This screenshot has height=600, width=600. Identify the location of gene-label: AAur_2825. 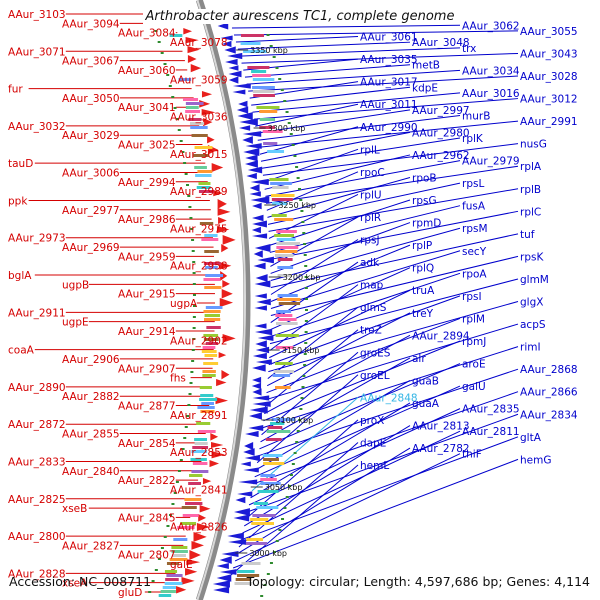
(37, 500).